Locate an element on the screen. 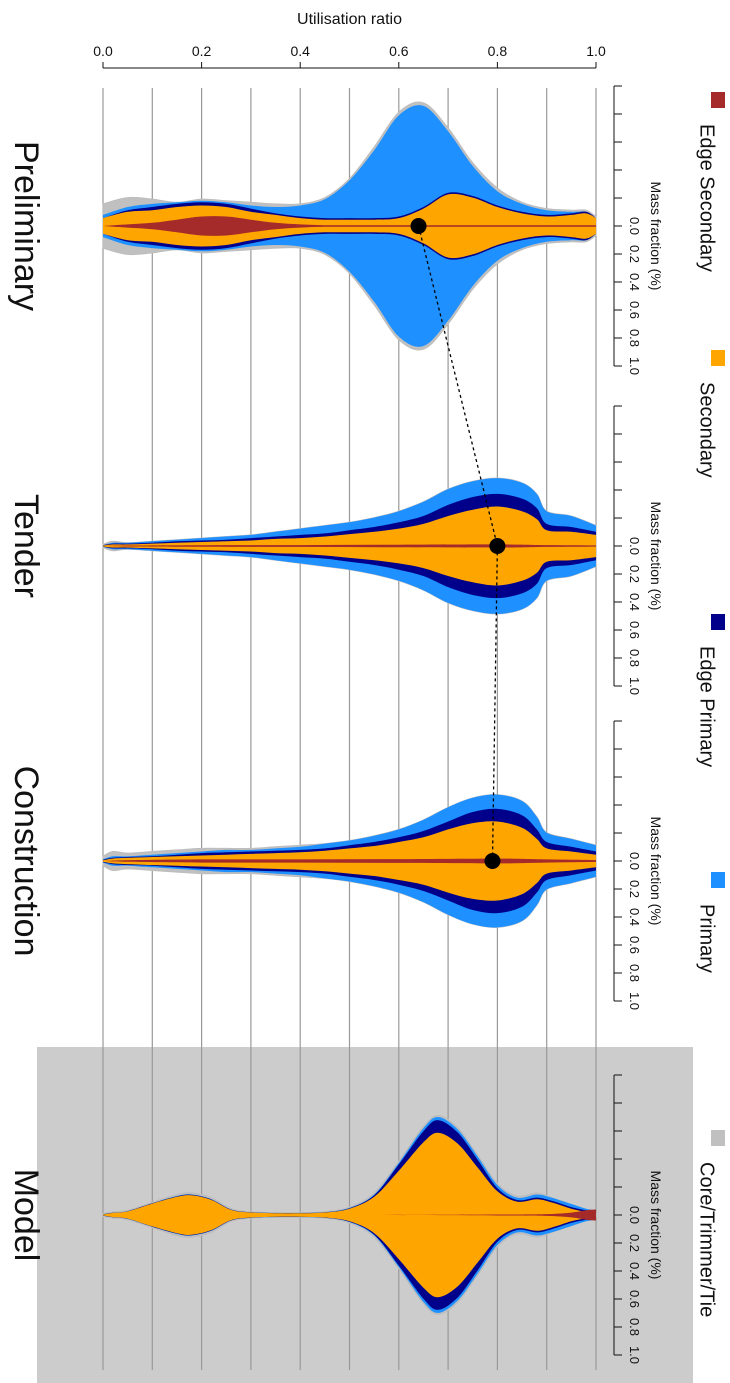 The height and width of the screenshot is (1383, 730). violin-preliminary is located at coordinates (349, 226).